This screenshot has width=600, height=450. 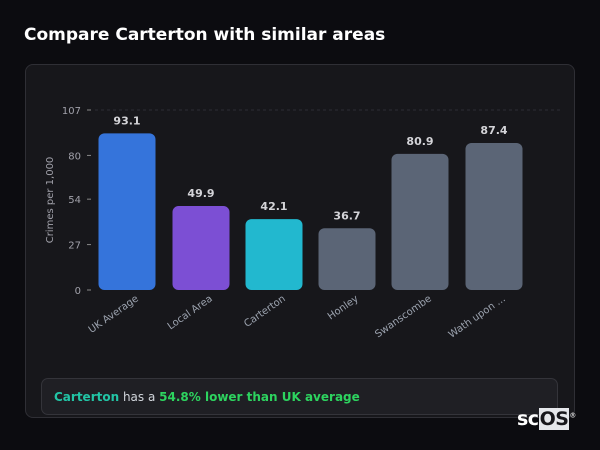 I want to click on y-tick-label: 107, so click(x=71, y=111).